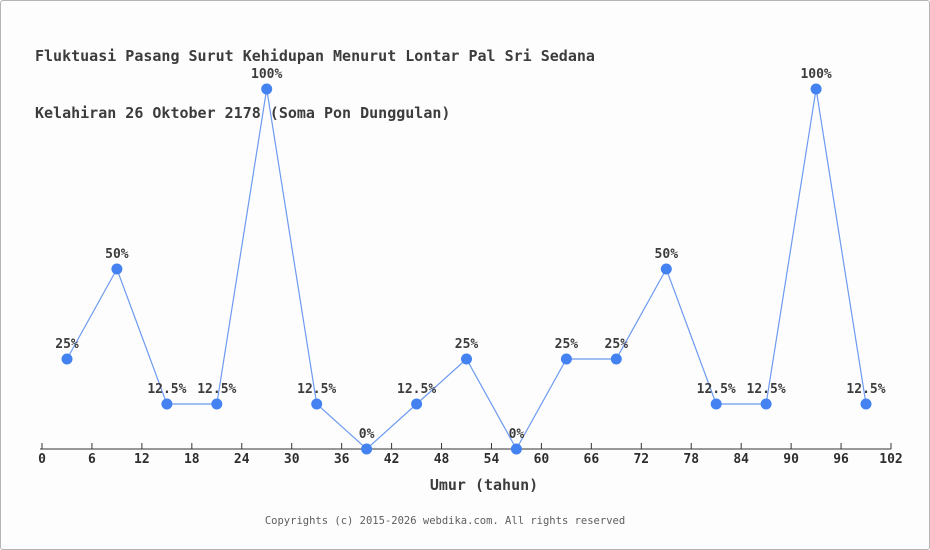 This screenshot has height=550, width=930. I want to click on x-axis-tick-label: 96, so click(841, 459).